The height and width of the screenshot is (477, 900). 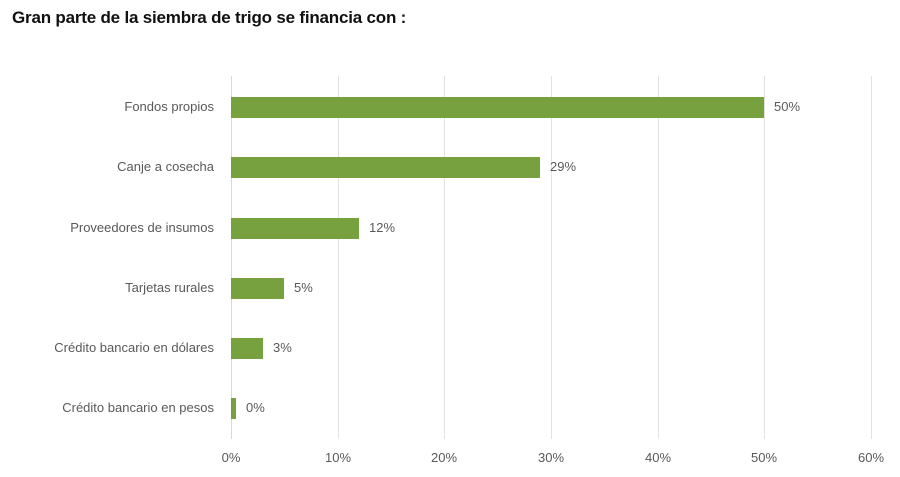 I want to click on x-tick-label: 20%, so click(x=444, y=457).